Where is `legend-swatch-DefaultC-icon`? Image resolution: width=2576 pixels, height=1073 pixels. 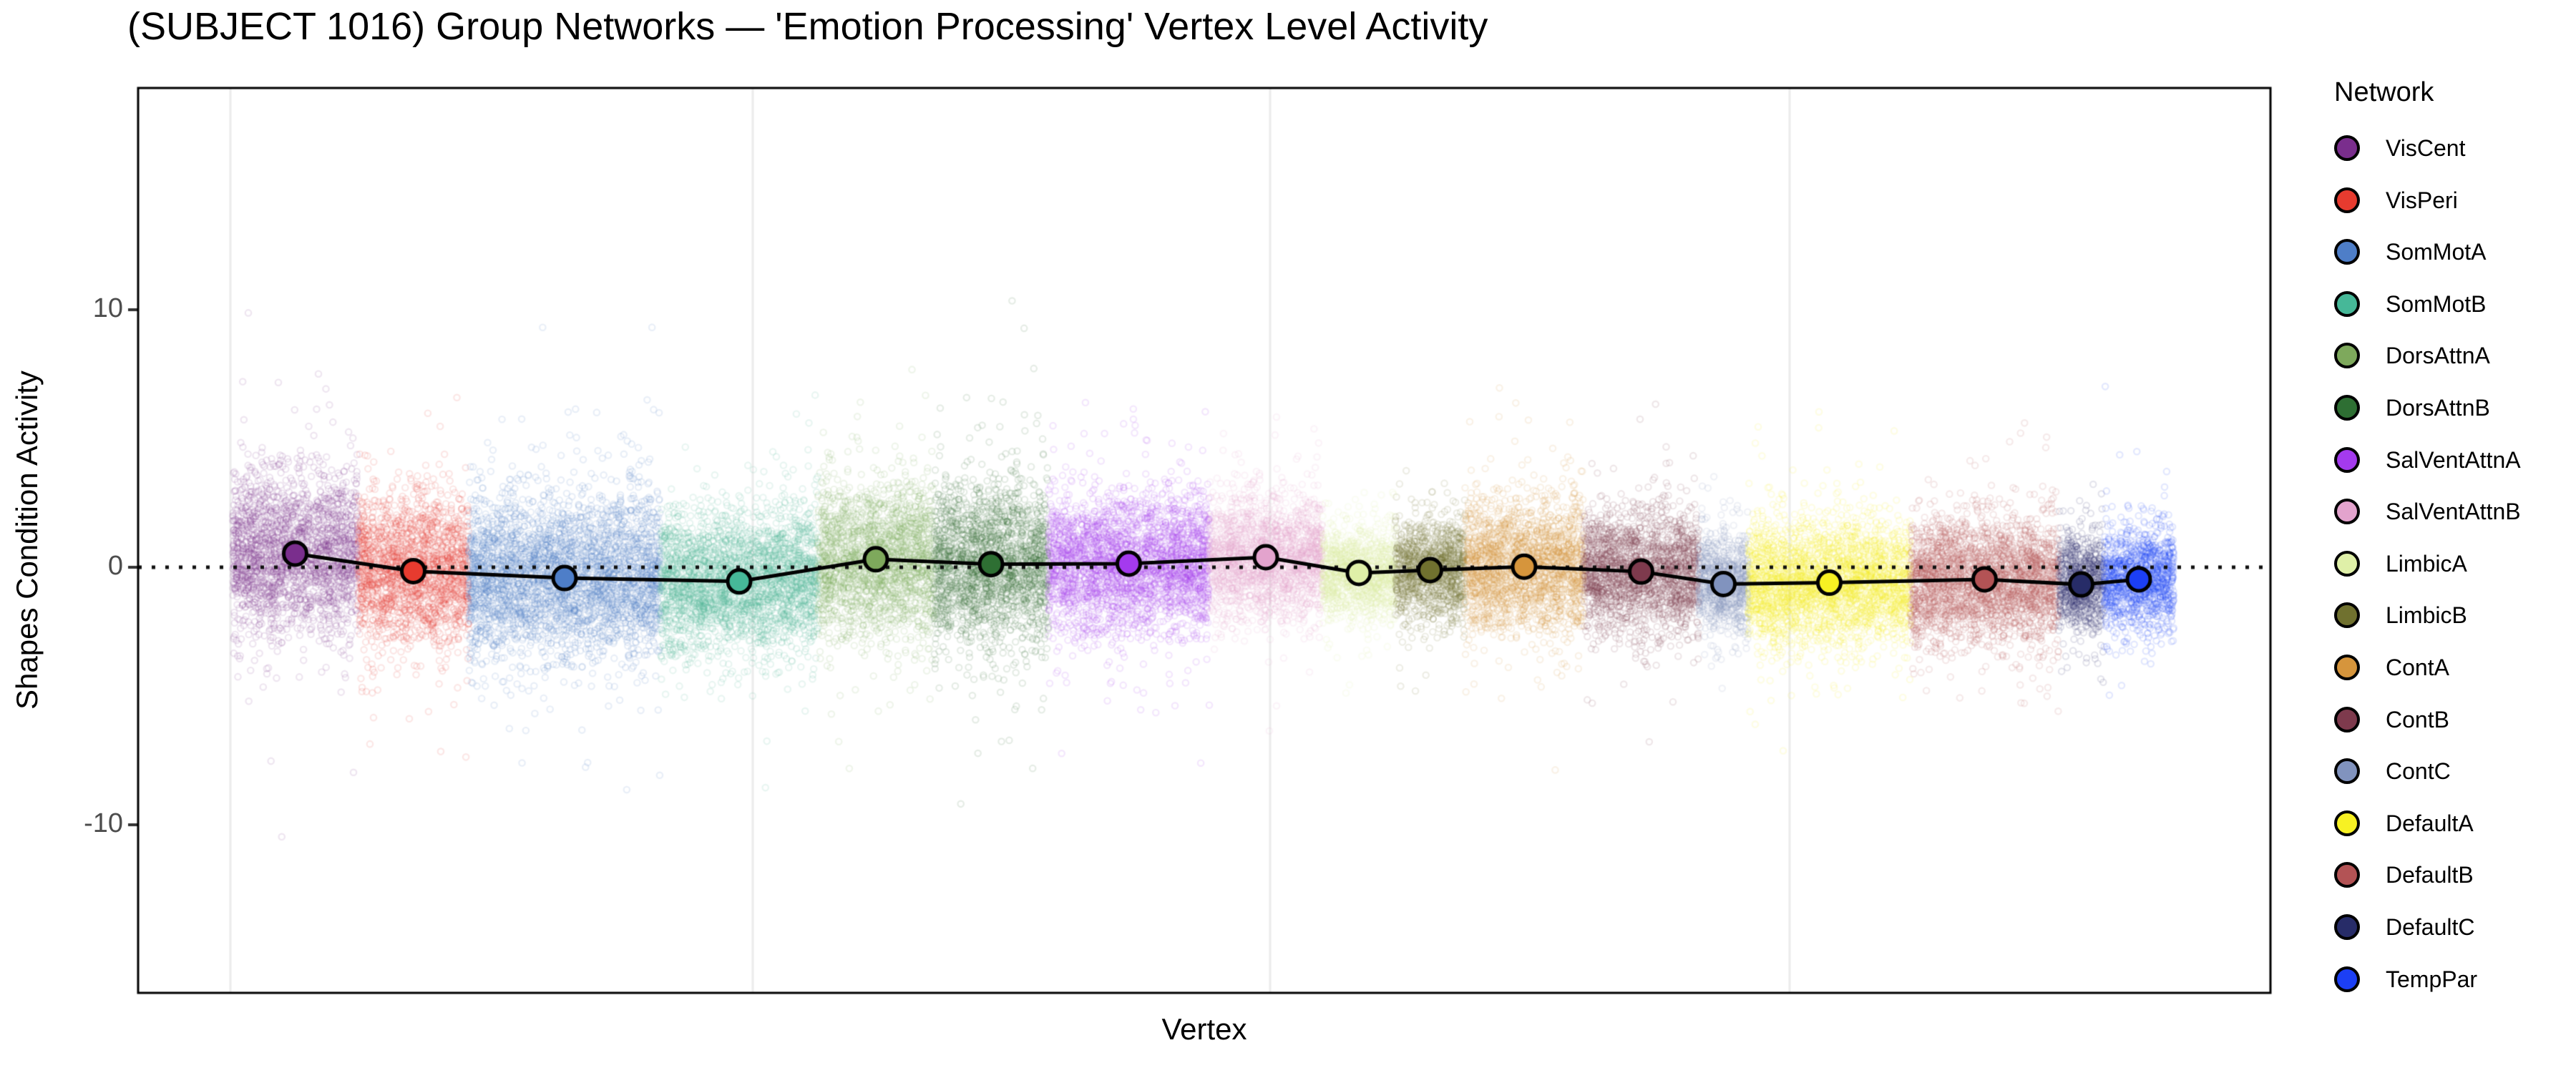
legend-swatch-DefaultC-icon is located at coordinates (2347, 927).